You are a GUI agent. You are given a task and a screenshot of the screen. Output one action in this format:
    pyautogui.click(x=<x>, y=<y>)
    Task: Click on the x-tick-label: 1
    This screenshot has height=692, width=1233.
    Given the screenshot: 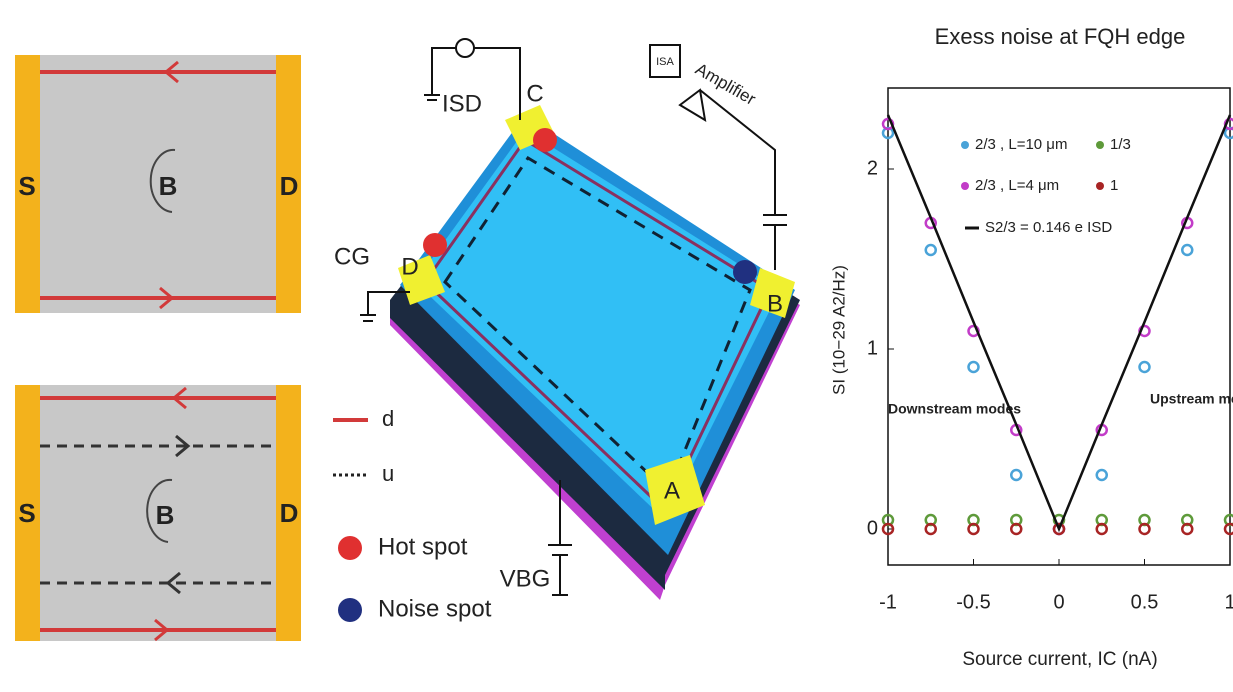 What is the action you would take?
    pyautogui.click(x=1228, y=602)
    